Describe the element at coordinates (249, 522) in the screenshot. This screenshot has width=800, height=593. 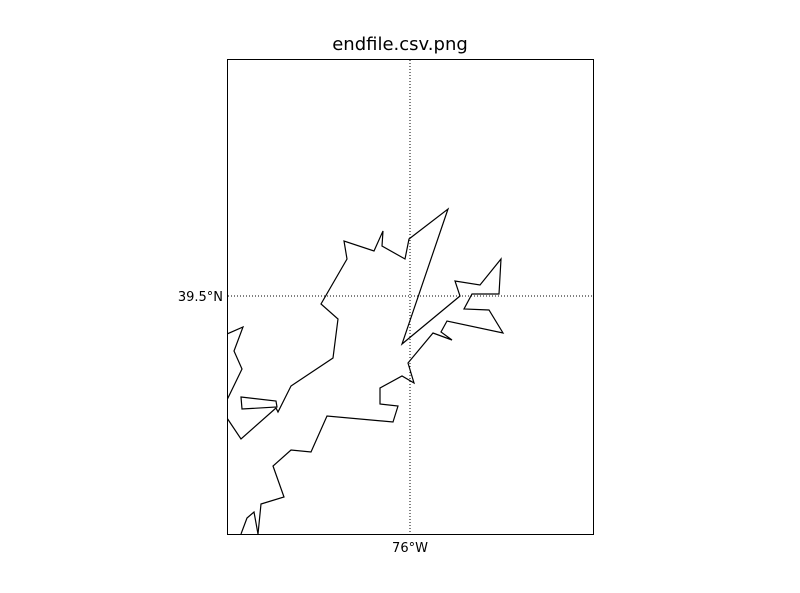
I see `coastline-southern-tip` at that location.